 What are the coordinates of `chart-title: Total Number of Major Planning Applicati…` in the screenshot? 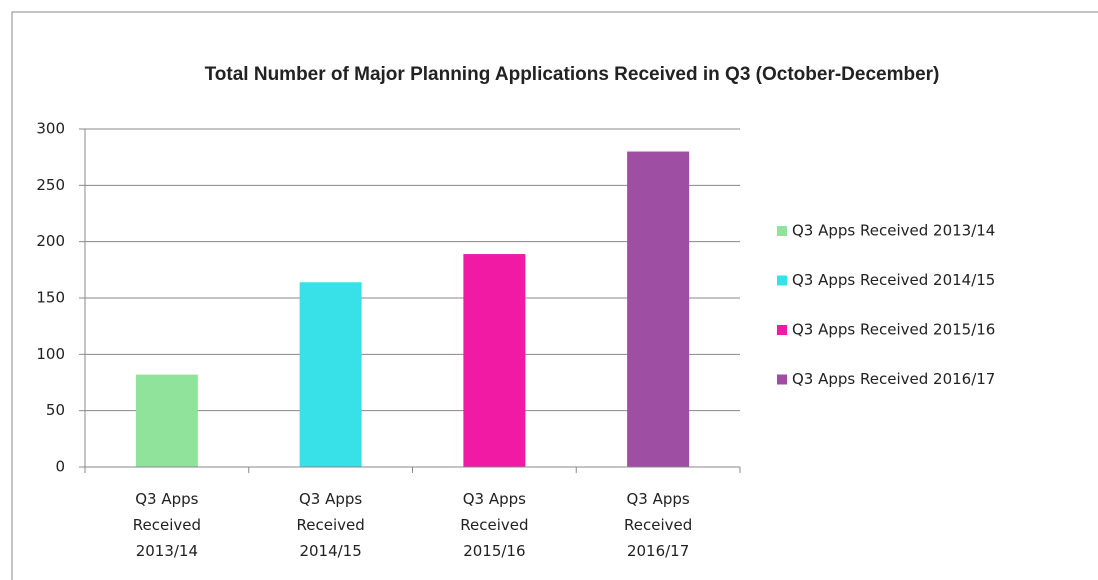 It's located at (572, 74).